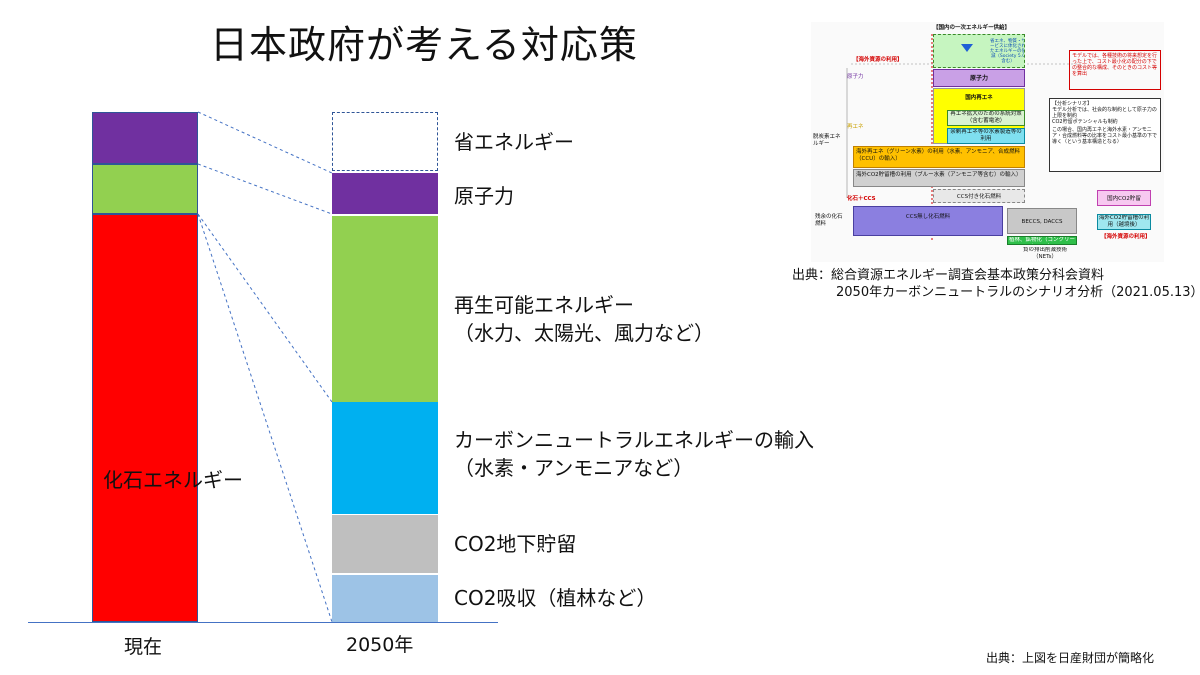 The width and height of the screenshot is (1200, 675). Describe the element at coordinates (1085, 122) in the screenshot. I see `ref-scenario-2: CO2貯留ポテンシャルも制約` at that location.